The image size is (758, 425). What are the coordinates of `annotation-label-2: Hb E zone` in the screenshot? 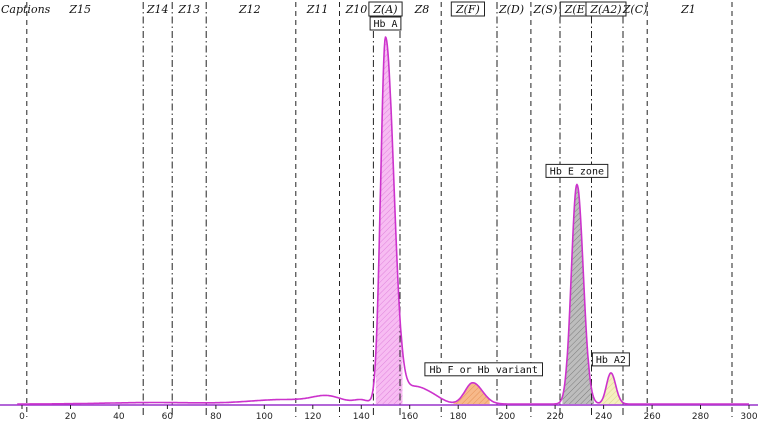 It's located at (577, 171).